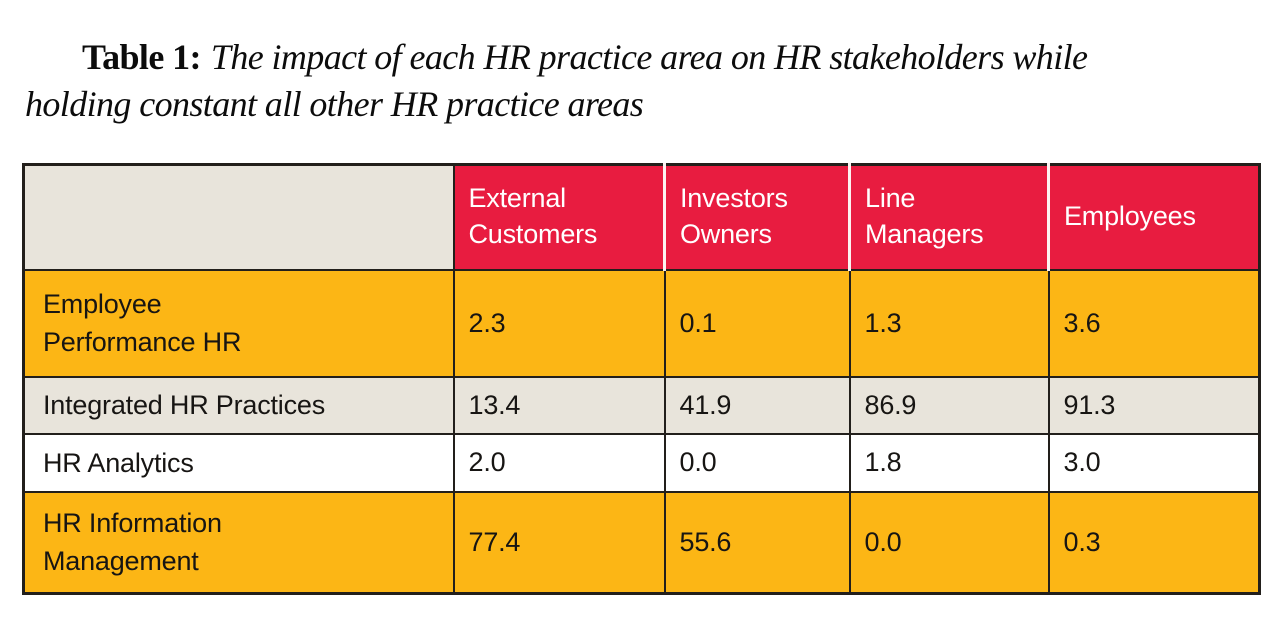 This screenshot has height=622, width=1280. I want to click on cell-value: 2.0, so click(559, 462).